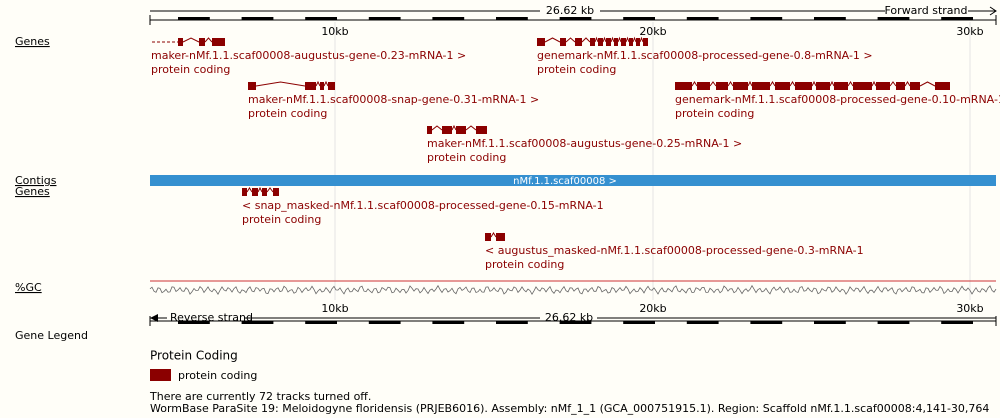 This screenshot has width=1000, height=418. I want to click on contig-bar, so click(573, 180).